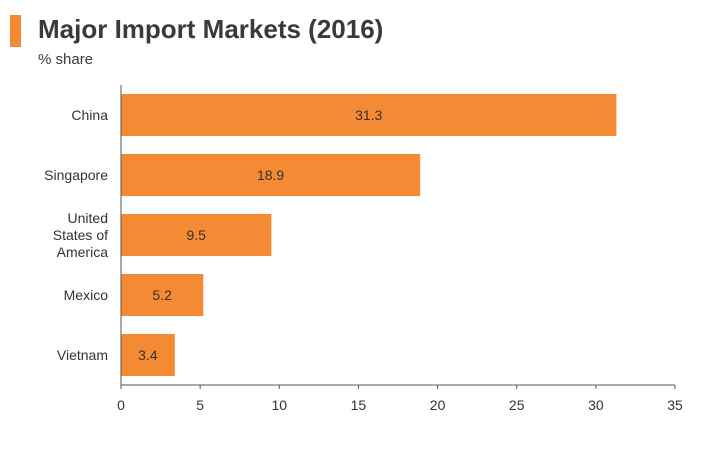  What do you see at coordinates (66, 59) in the screenshot?
I see `chart-subtitle: % share` at bounding box center [66, 59].